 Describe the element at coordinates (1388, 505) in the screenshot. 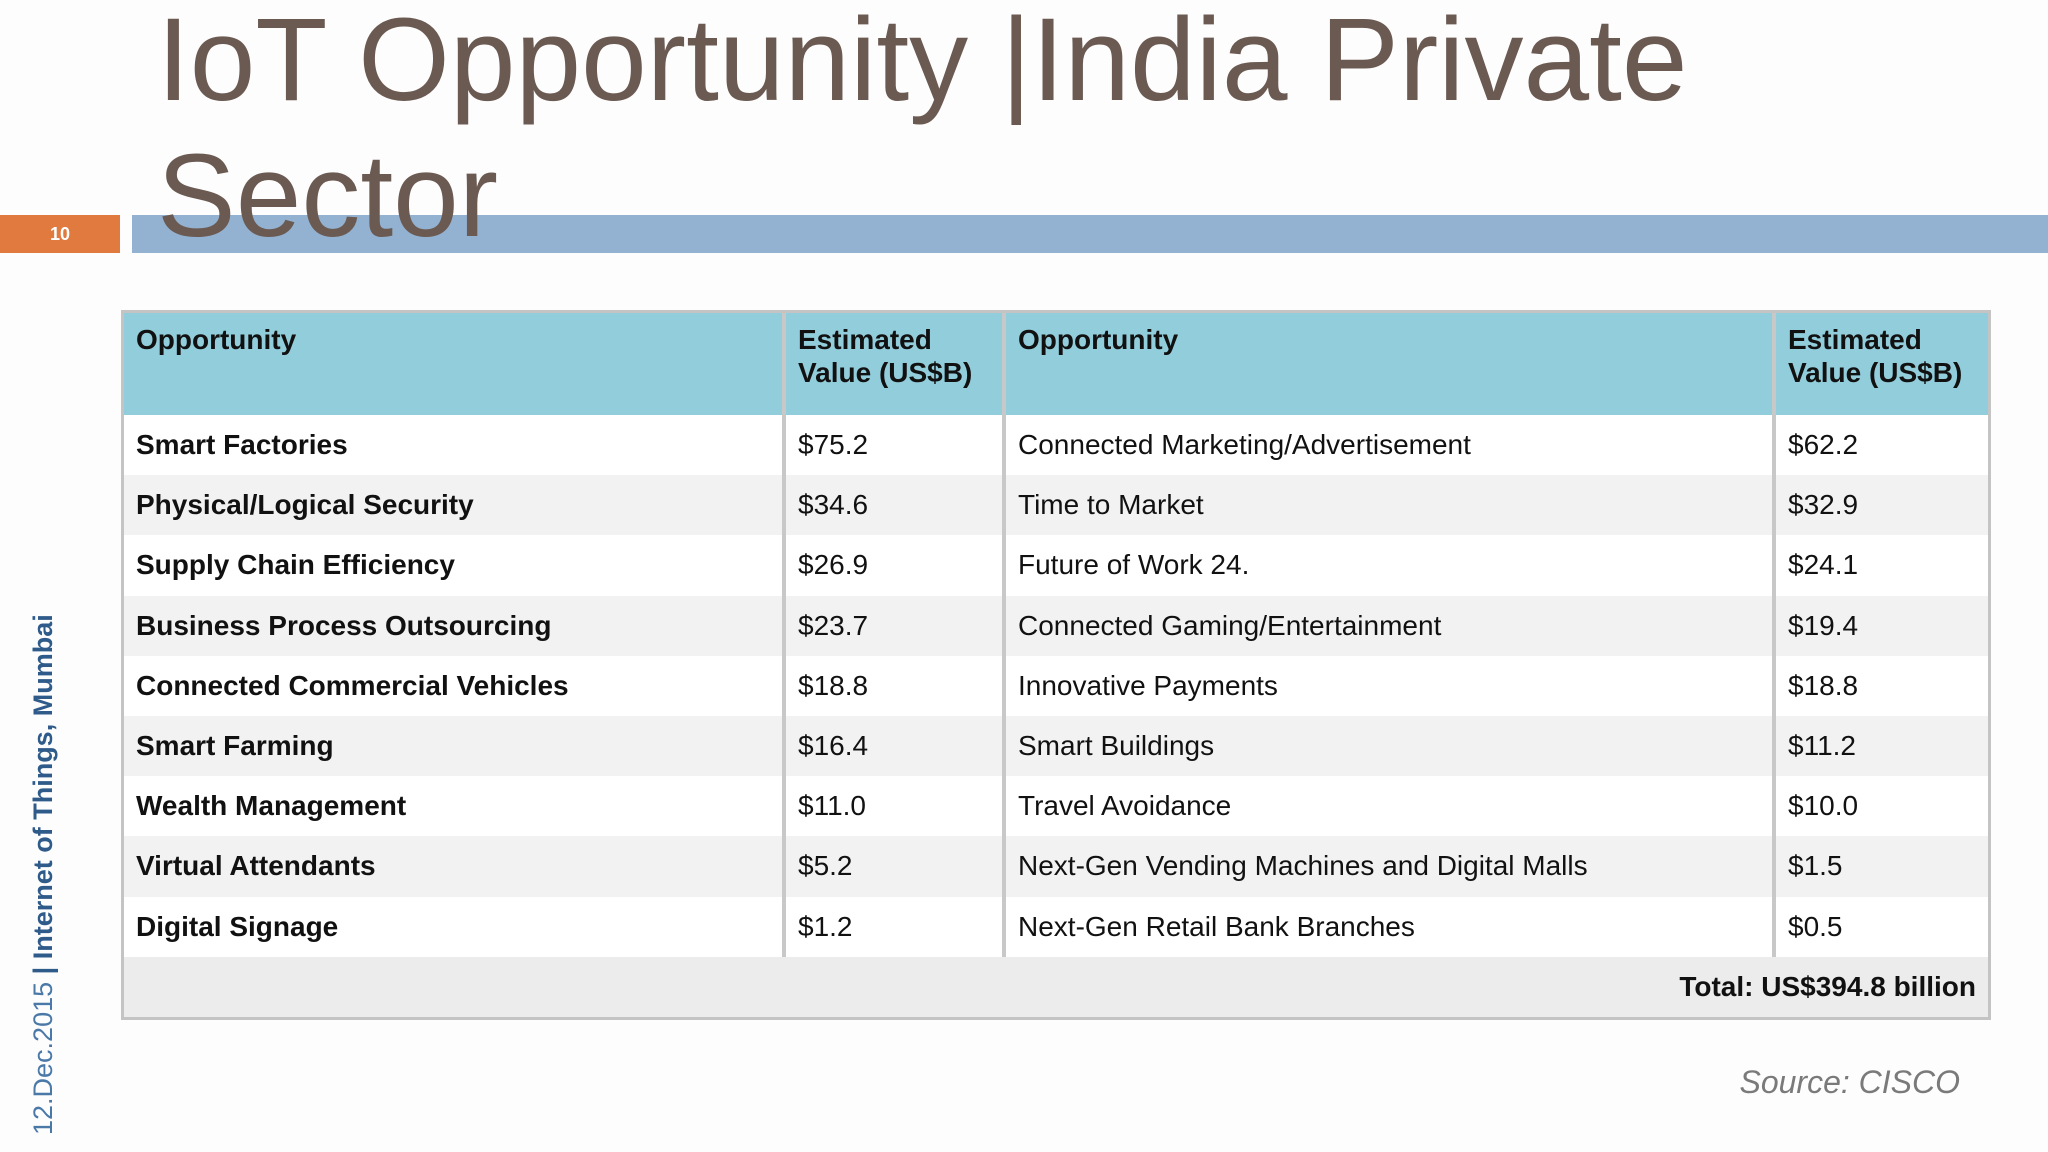

I see `table-cell: Time to Market` at that location.